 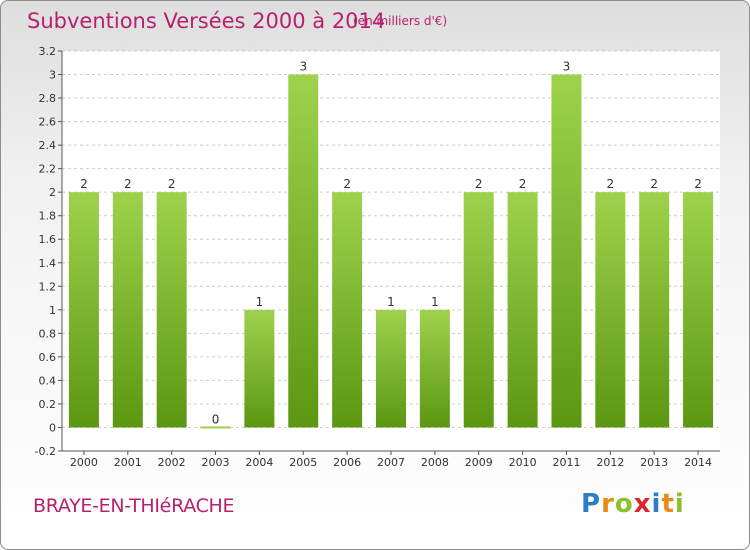 What do you see at coordinates (668, 504) in the screenshot?
I see `logo-letter: t` at bounding box center [668, 504].